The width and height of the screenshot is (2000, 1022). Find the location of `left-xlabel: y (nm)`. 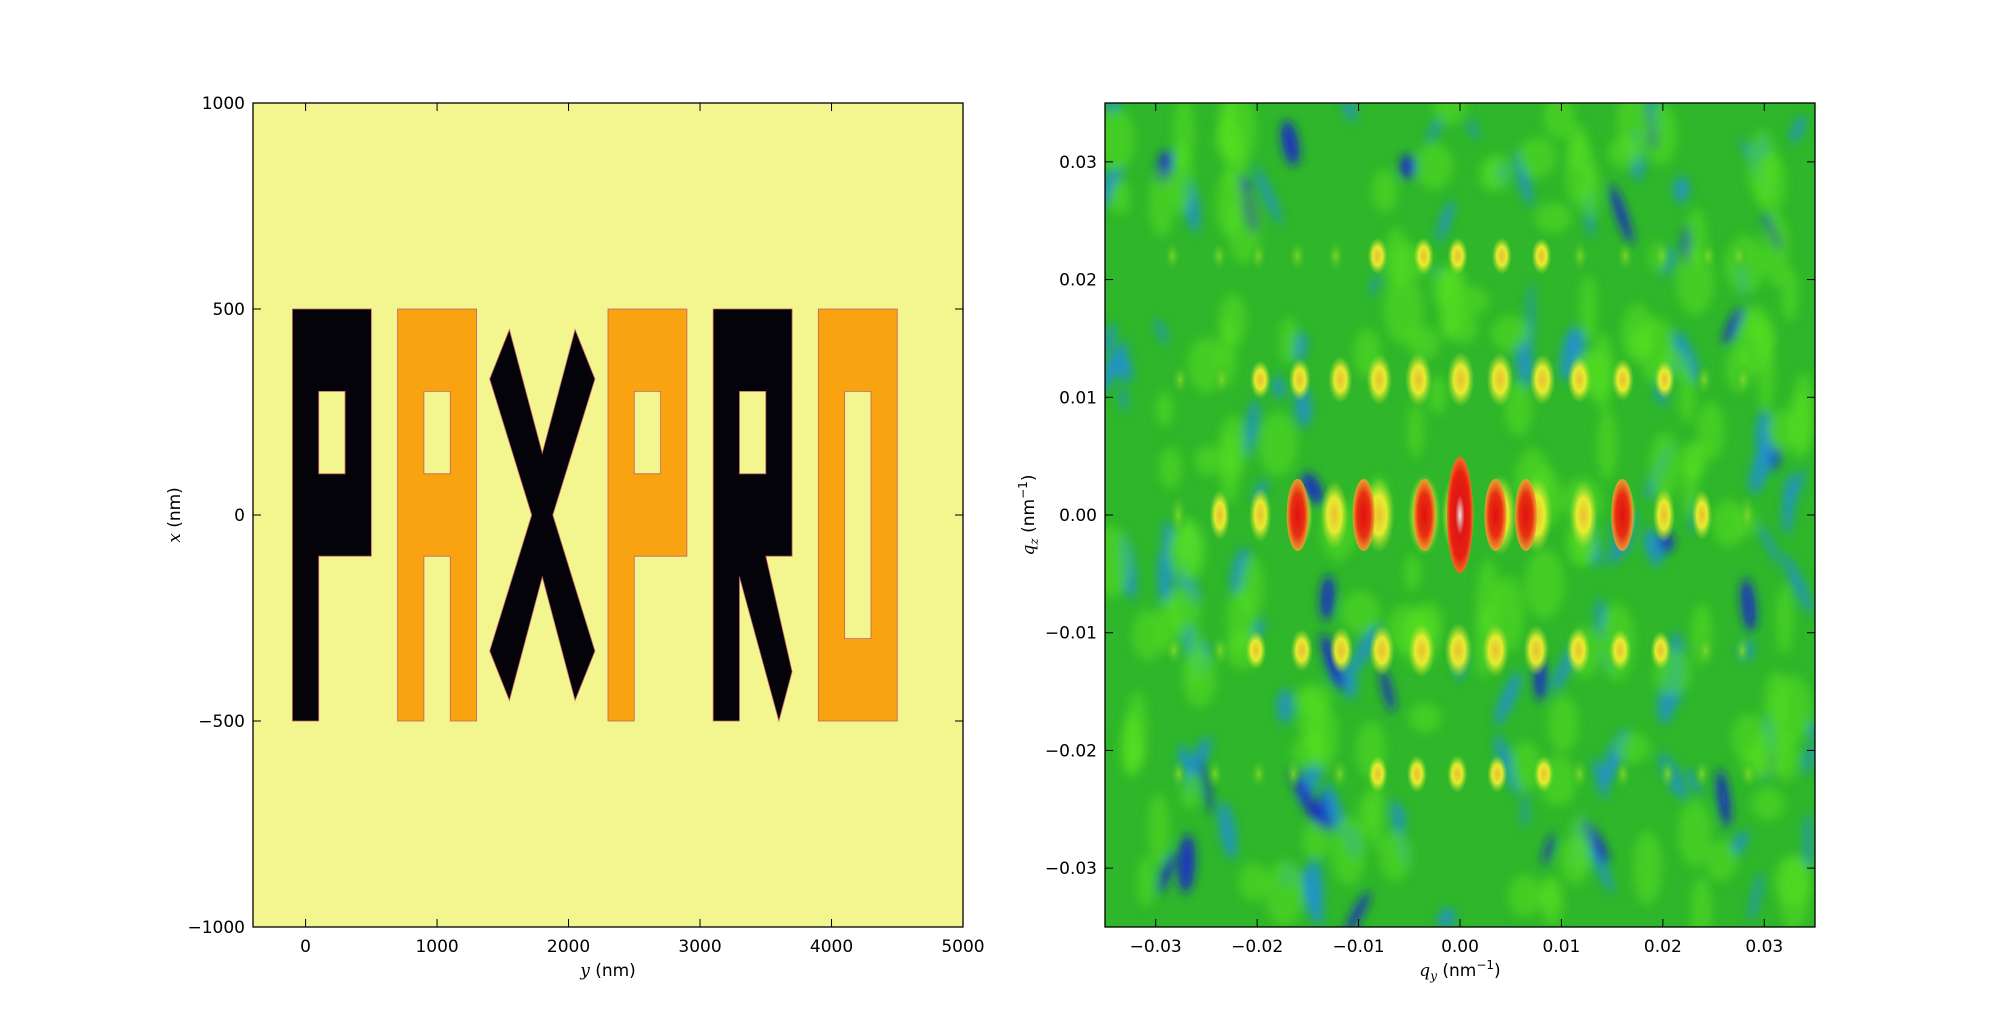

left-xlabel: y (nm) is located at coordinates (607, 971).